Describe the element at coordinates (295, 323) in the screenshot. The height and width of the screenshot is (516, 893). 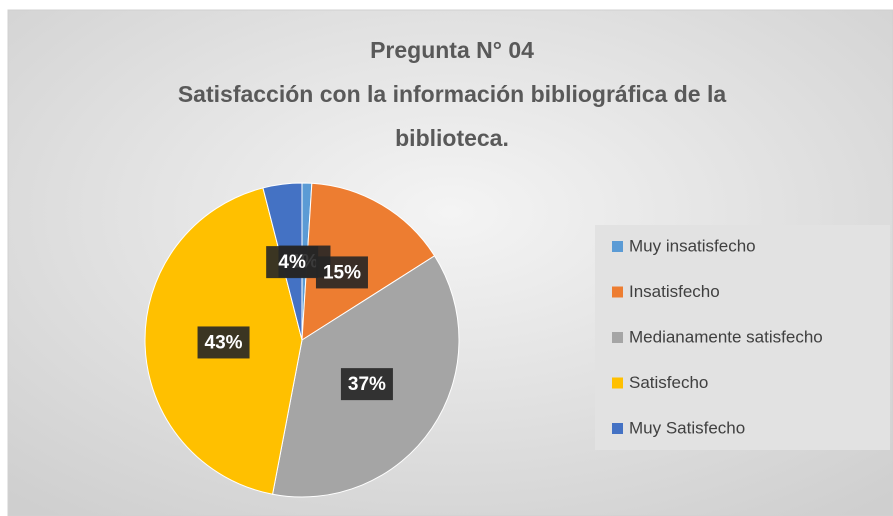
I see `value-labels: 1%15%37%43%4%` at that location.